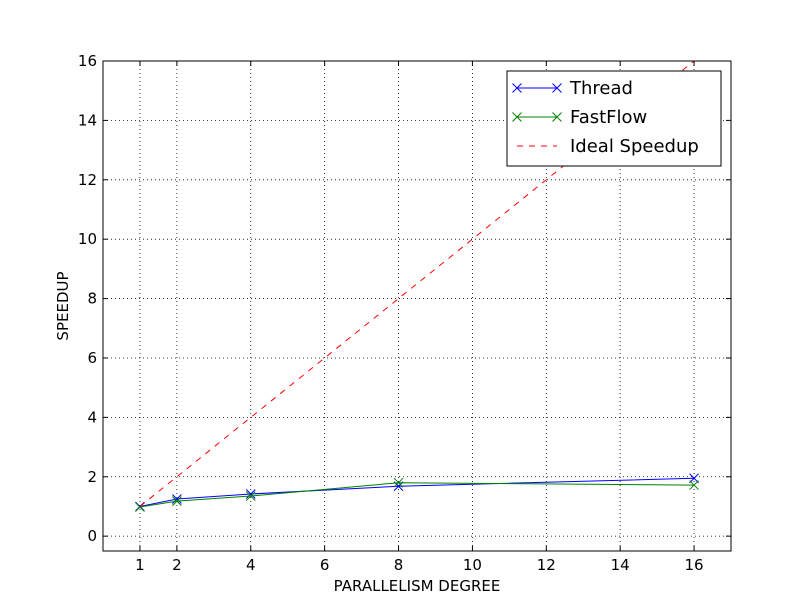 The height and width of the screenshot is (612, 812). I want to click on y-tick-label: 4, so click(92, 417).